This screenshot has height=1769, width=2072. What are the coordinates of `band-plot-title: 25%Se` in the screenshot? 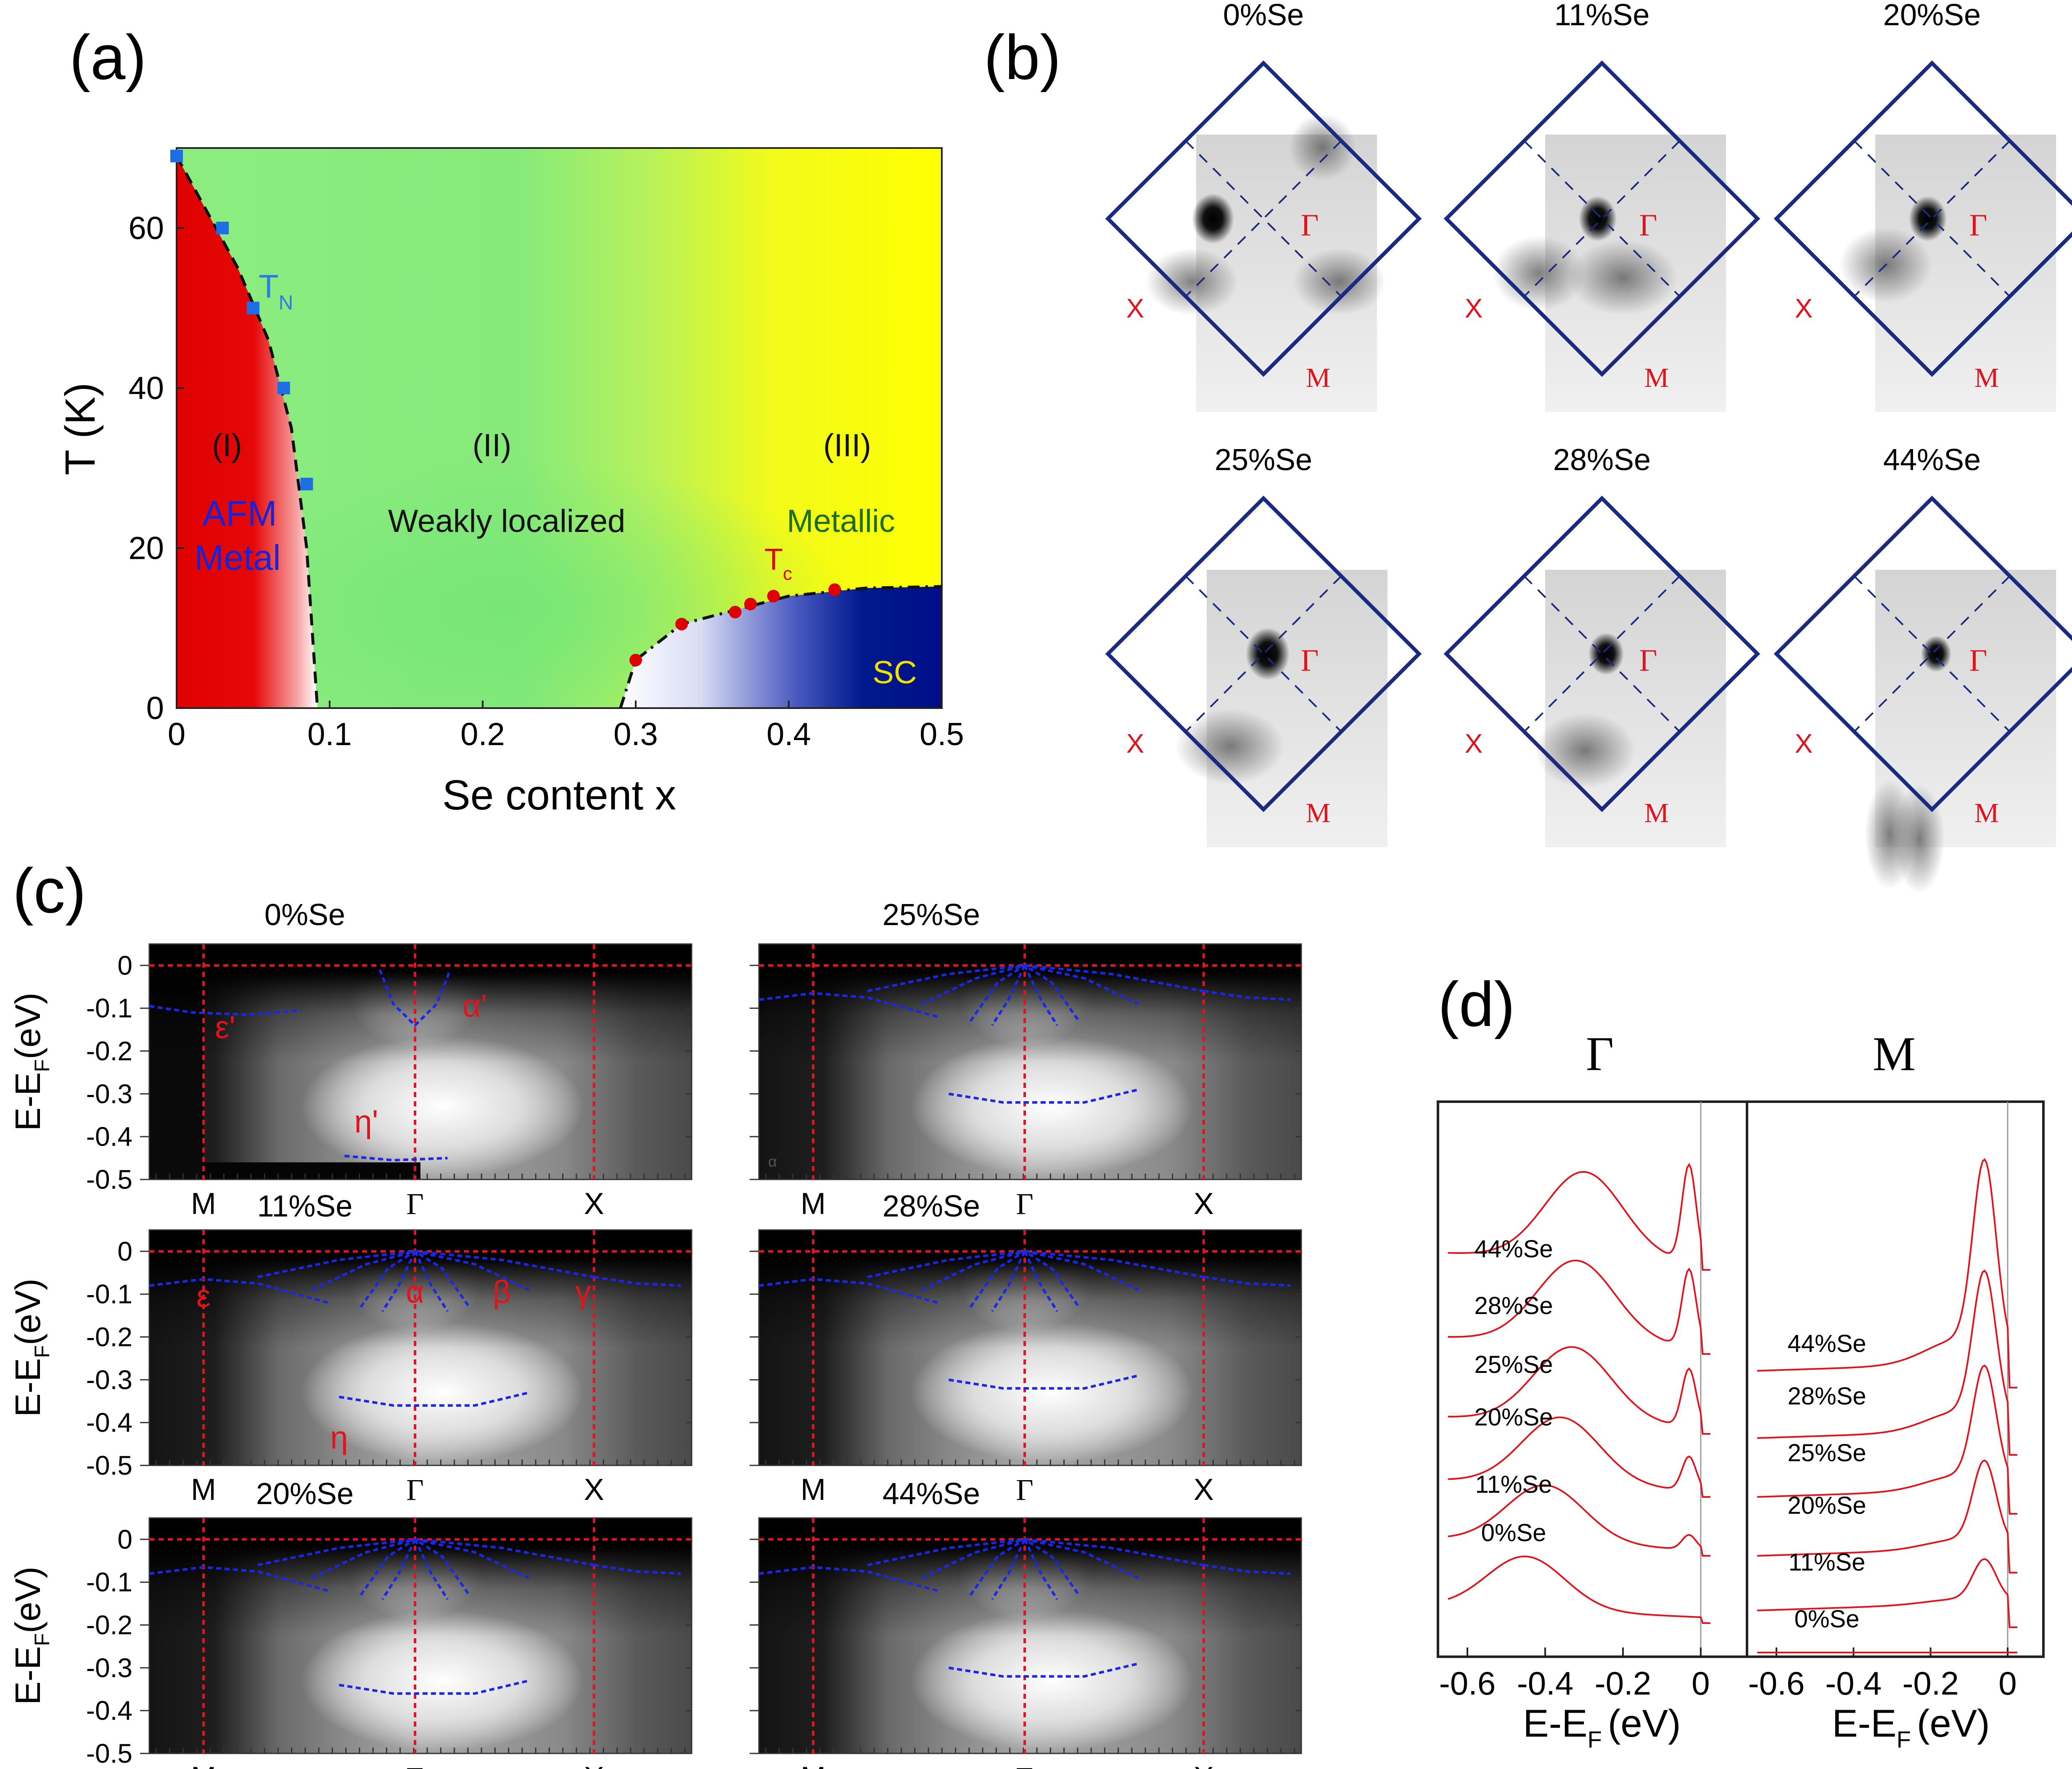 It's located at (932, 915).